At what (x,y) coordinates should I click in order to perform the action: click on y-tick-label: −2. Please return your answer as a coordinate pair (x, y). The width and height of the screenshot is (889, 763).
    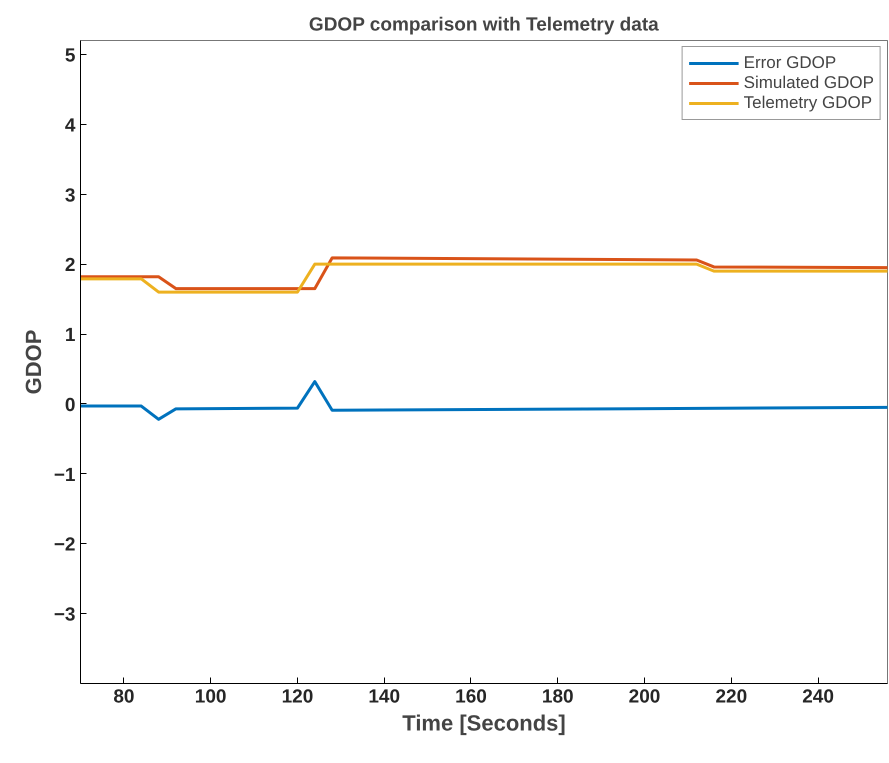
    Looking at the image, I should click on (65, 545).